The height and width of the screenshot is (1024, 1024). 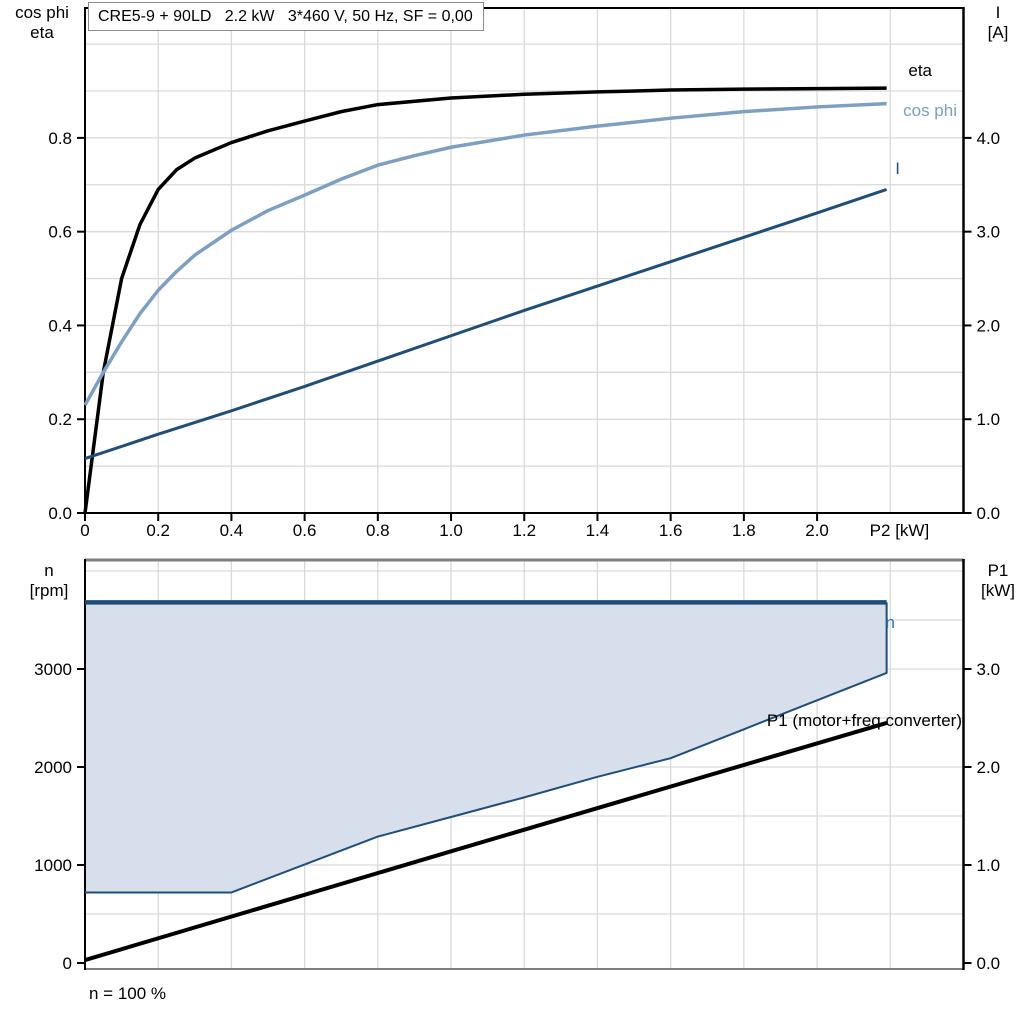 What do you see at coordinates (998, 12) in the screenshot?
I see `current-axis-label: I` at bounding box center [998, 12].